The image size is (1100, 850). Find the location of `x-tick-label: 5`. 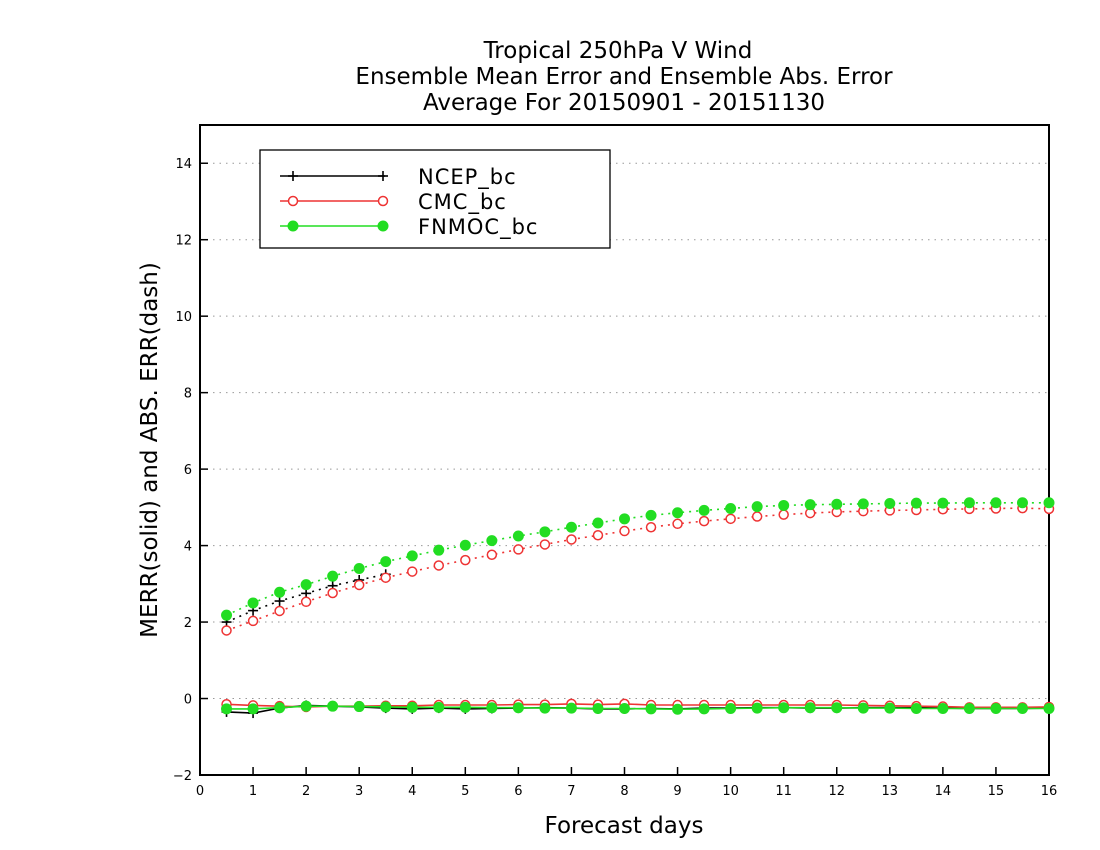

x-tick-label: 5 is located at coordinates (465, 791).